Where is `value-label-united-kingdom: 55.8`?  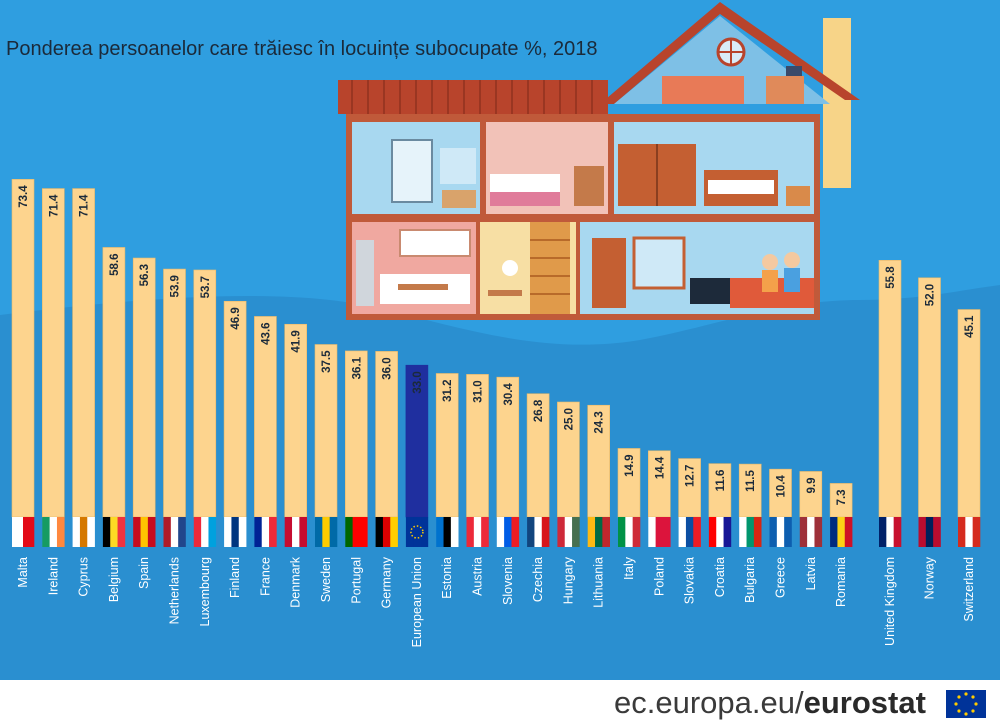
value-label-united-kingdom: 55.8 is located at coordinates (891, 277).